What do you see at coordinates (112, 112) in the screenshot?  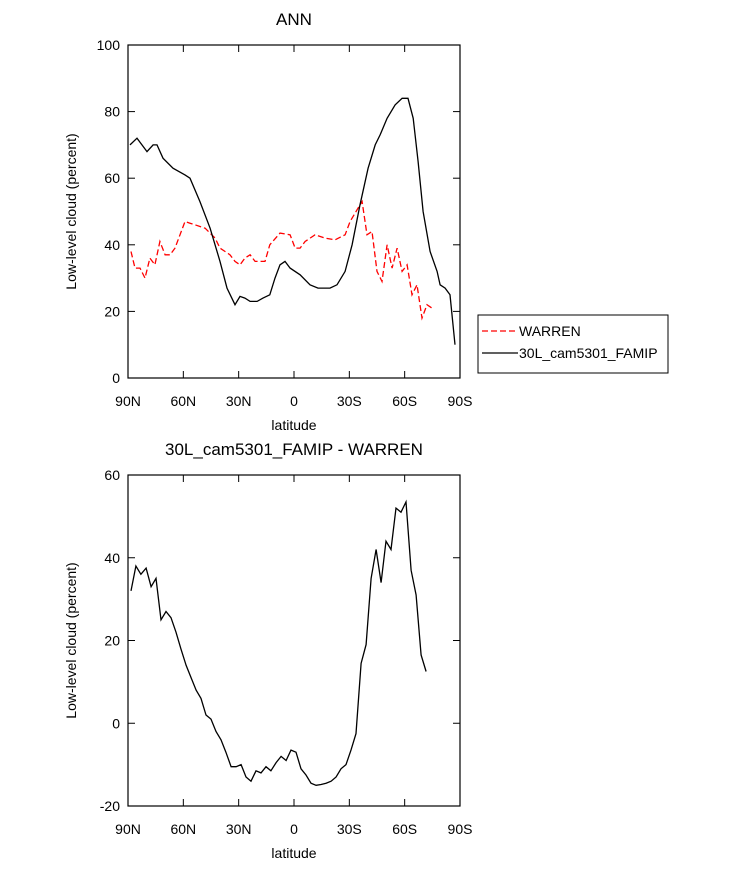 I see `y-tick-label: 80` at bounding box center [112, 112].